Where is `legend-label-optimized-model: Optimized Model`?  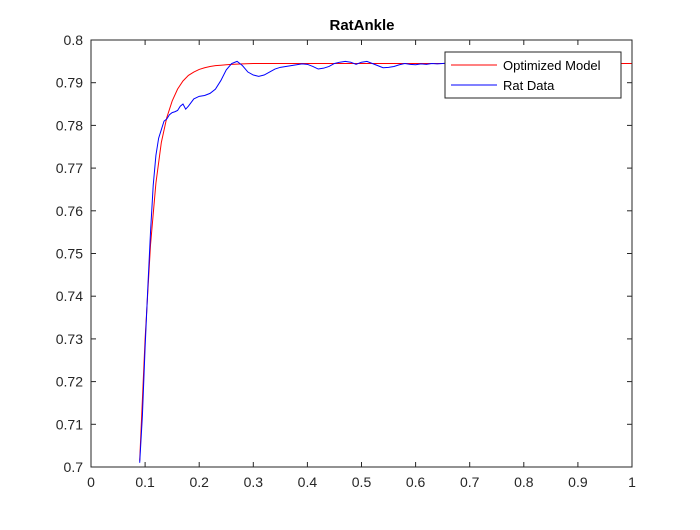 legend-label-optimized-model: Optimized Model is located at coordinates (552, 65).